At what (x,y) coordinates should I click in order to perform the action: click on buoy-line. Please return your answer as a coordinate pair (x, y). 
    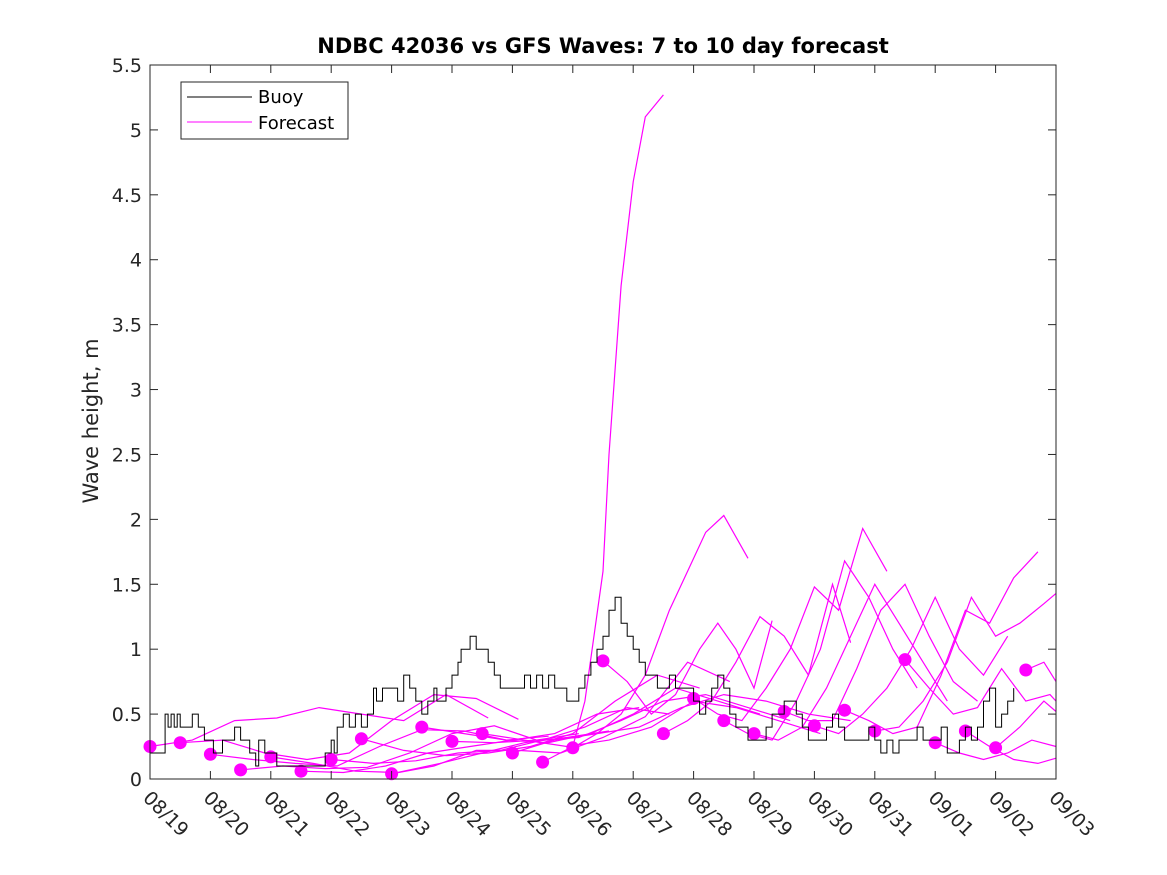
    Looking at the image, I should click on (582, 681).